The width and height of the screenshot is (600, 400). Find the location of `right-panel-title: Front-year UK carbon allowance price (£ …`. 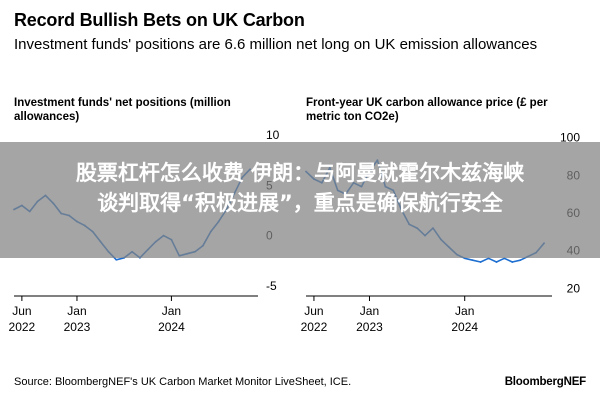

right-panel-title: Front-year UK carbon allowance price (£ … is located at coordinates (427, 110).